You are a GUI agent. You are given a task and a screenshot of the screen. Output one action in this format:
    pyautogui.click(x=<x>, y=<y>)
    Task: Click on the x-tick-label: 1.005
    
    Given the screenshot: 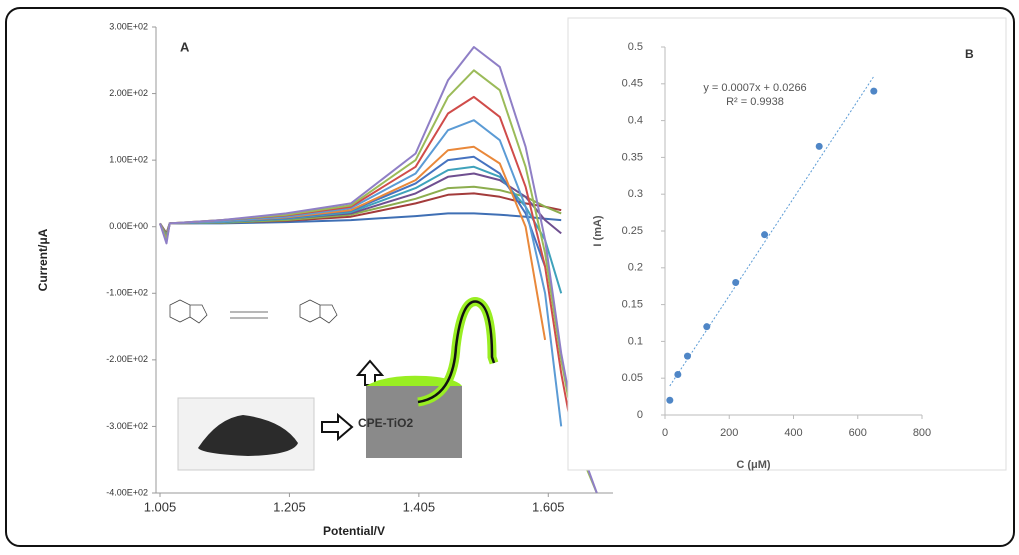 What is the action you would take?
    pyautogui.click(x=160, y=506)
    